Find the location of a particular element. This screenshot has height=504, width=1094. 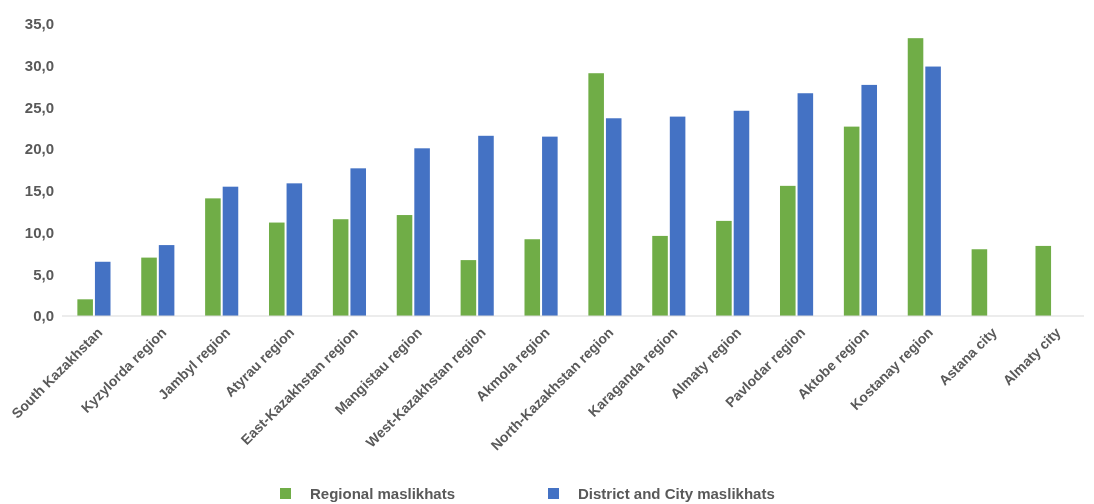

y-tick-label: 5,0 is located at coordinates (43, 274).